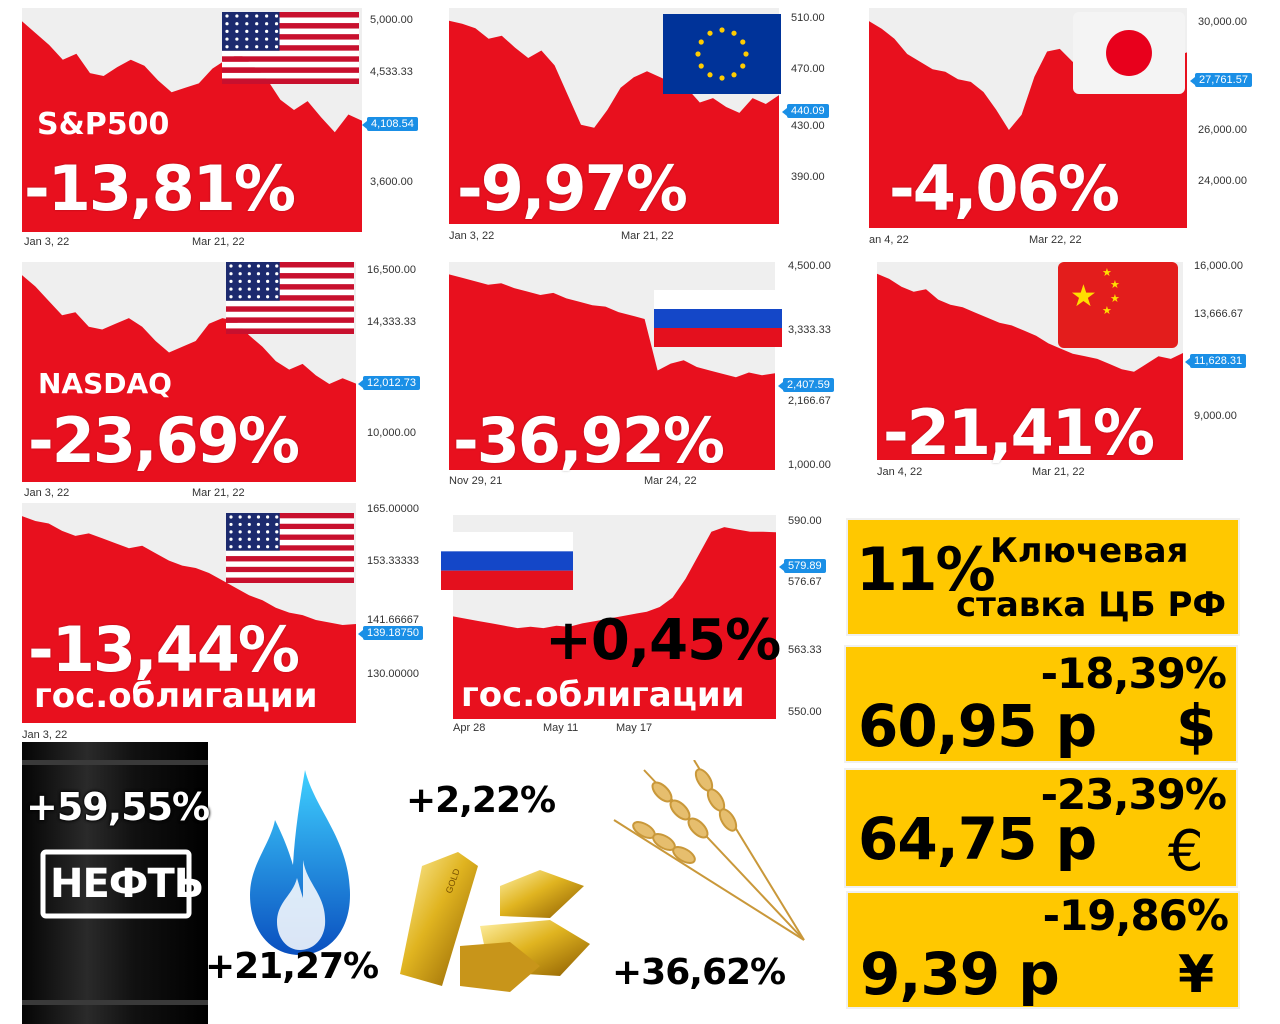 The image size is (1280, 1024). What do you see at coordinates (1218, 314) in the screenshot?
I see `y-tick: 13,666.67` at bounding box center [1218, 314].